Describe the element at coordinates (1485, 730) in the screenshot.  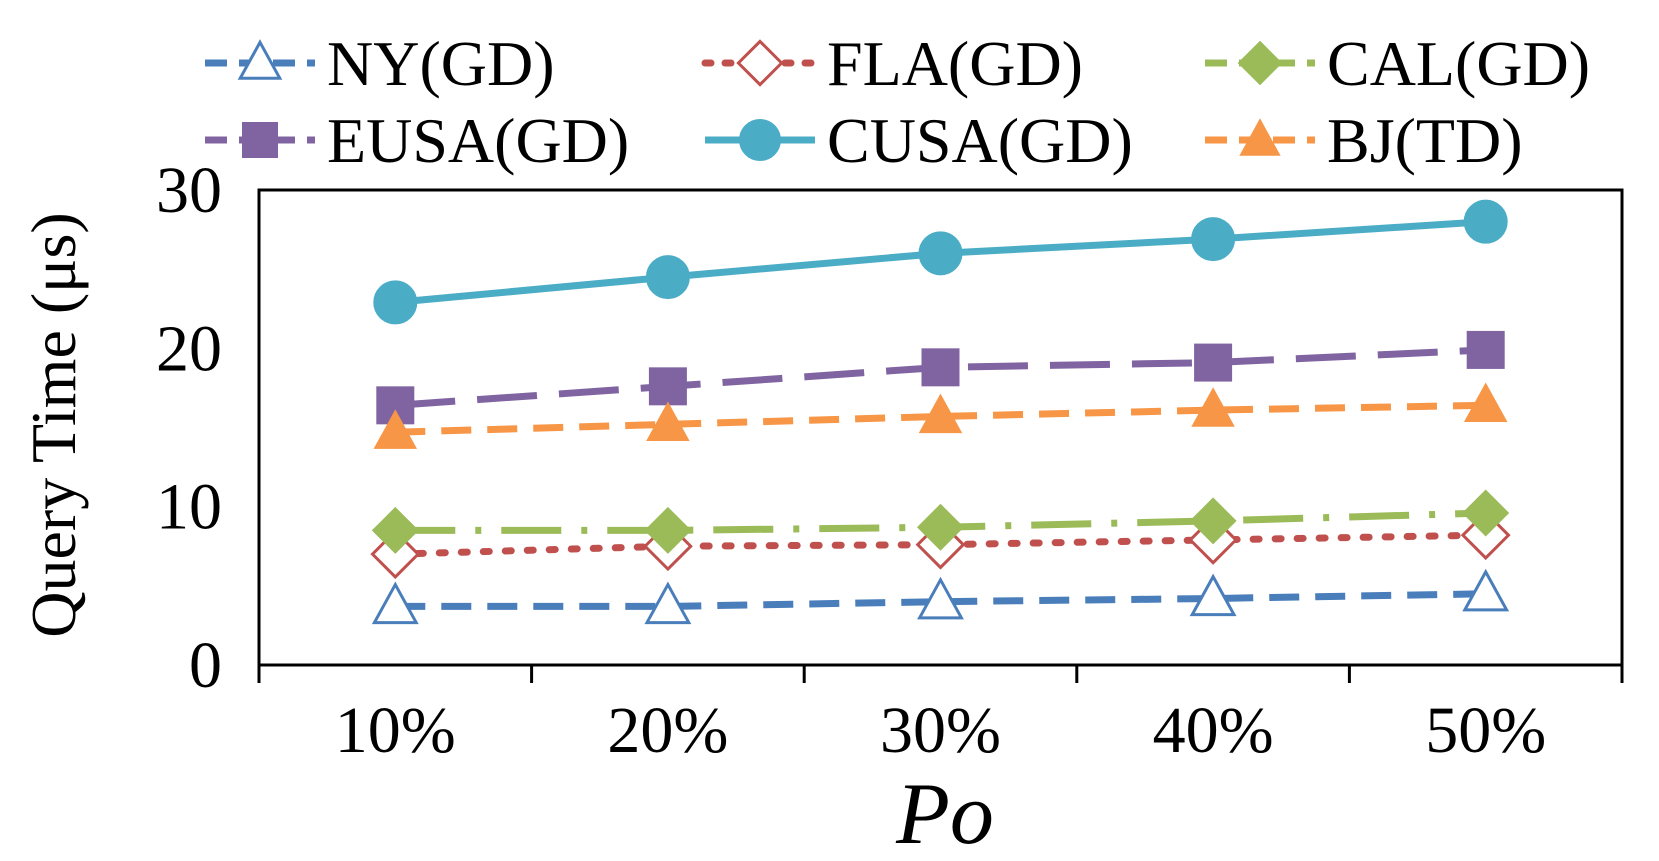
I see `x-tick-label: 50%` at that location.